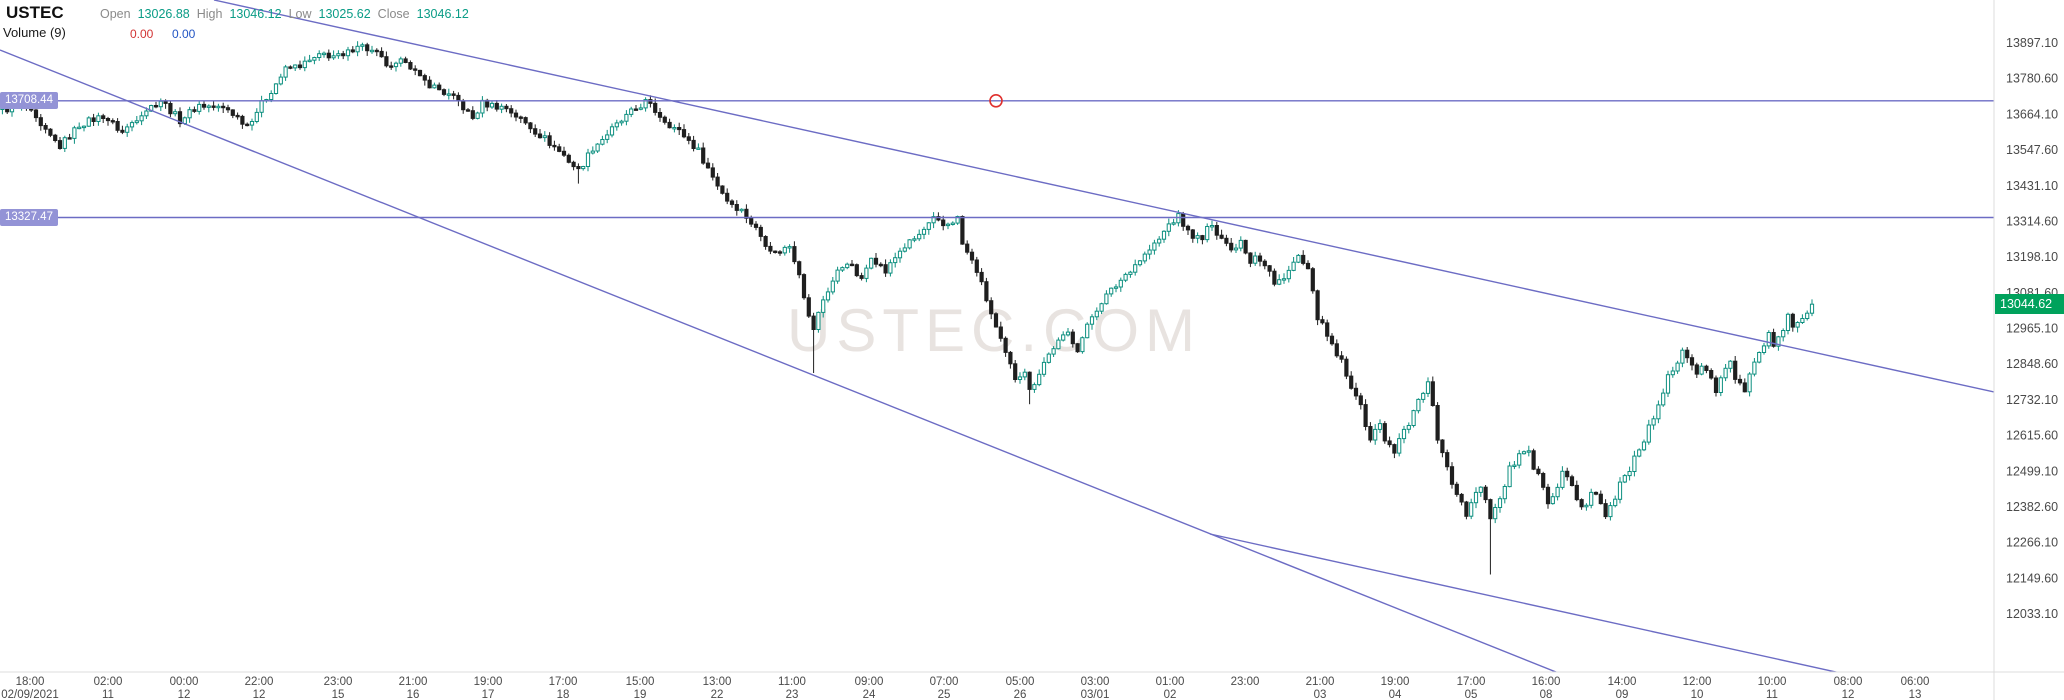 This screenshot has height=700, width=2064. I want to click on svg-text: 13198.10, so click(2032, 257).